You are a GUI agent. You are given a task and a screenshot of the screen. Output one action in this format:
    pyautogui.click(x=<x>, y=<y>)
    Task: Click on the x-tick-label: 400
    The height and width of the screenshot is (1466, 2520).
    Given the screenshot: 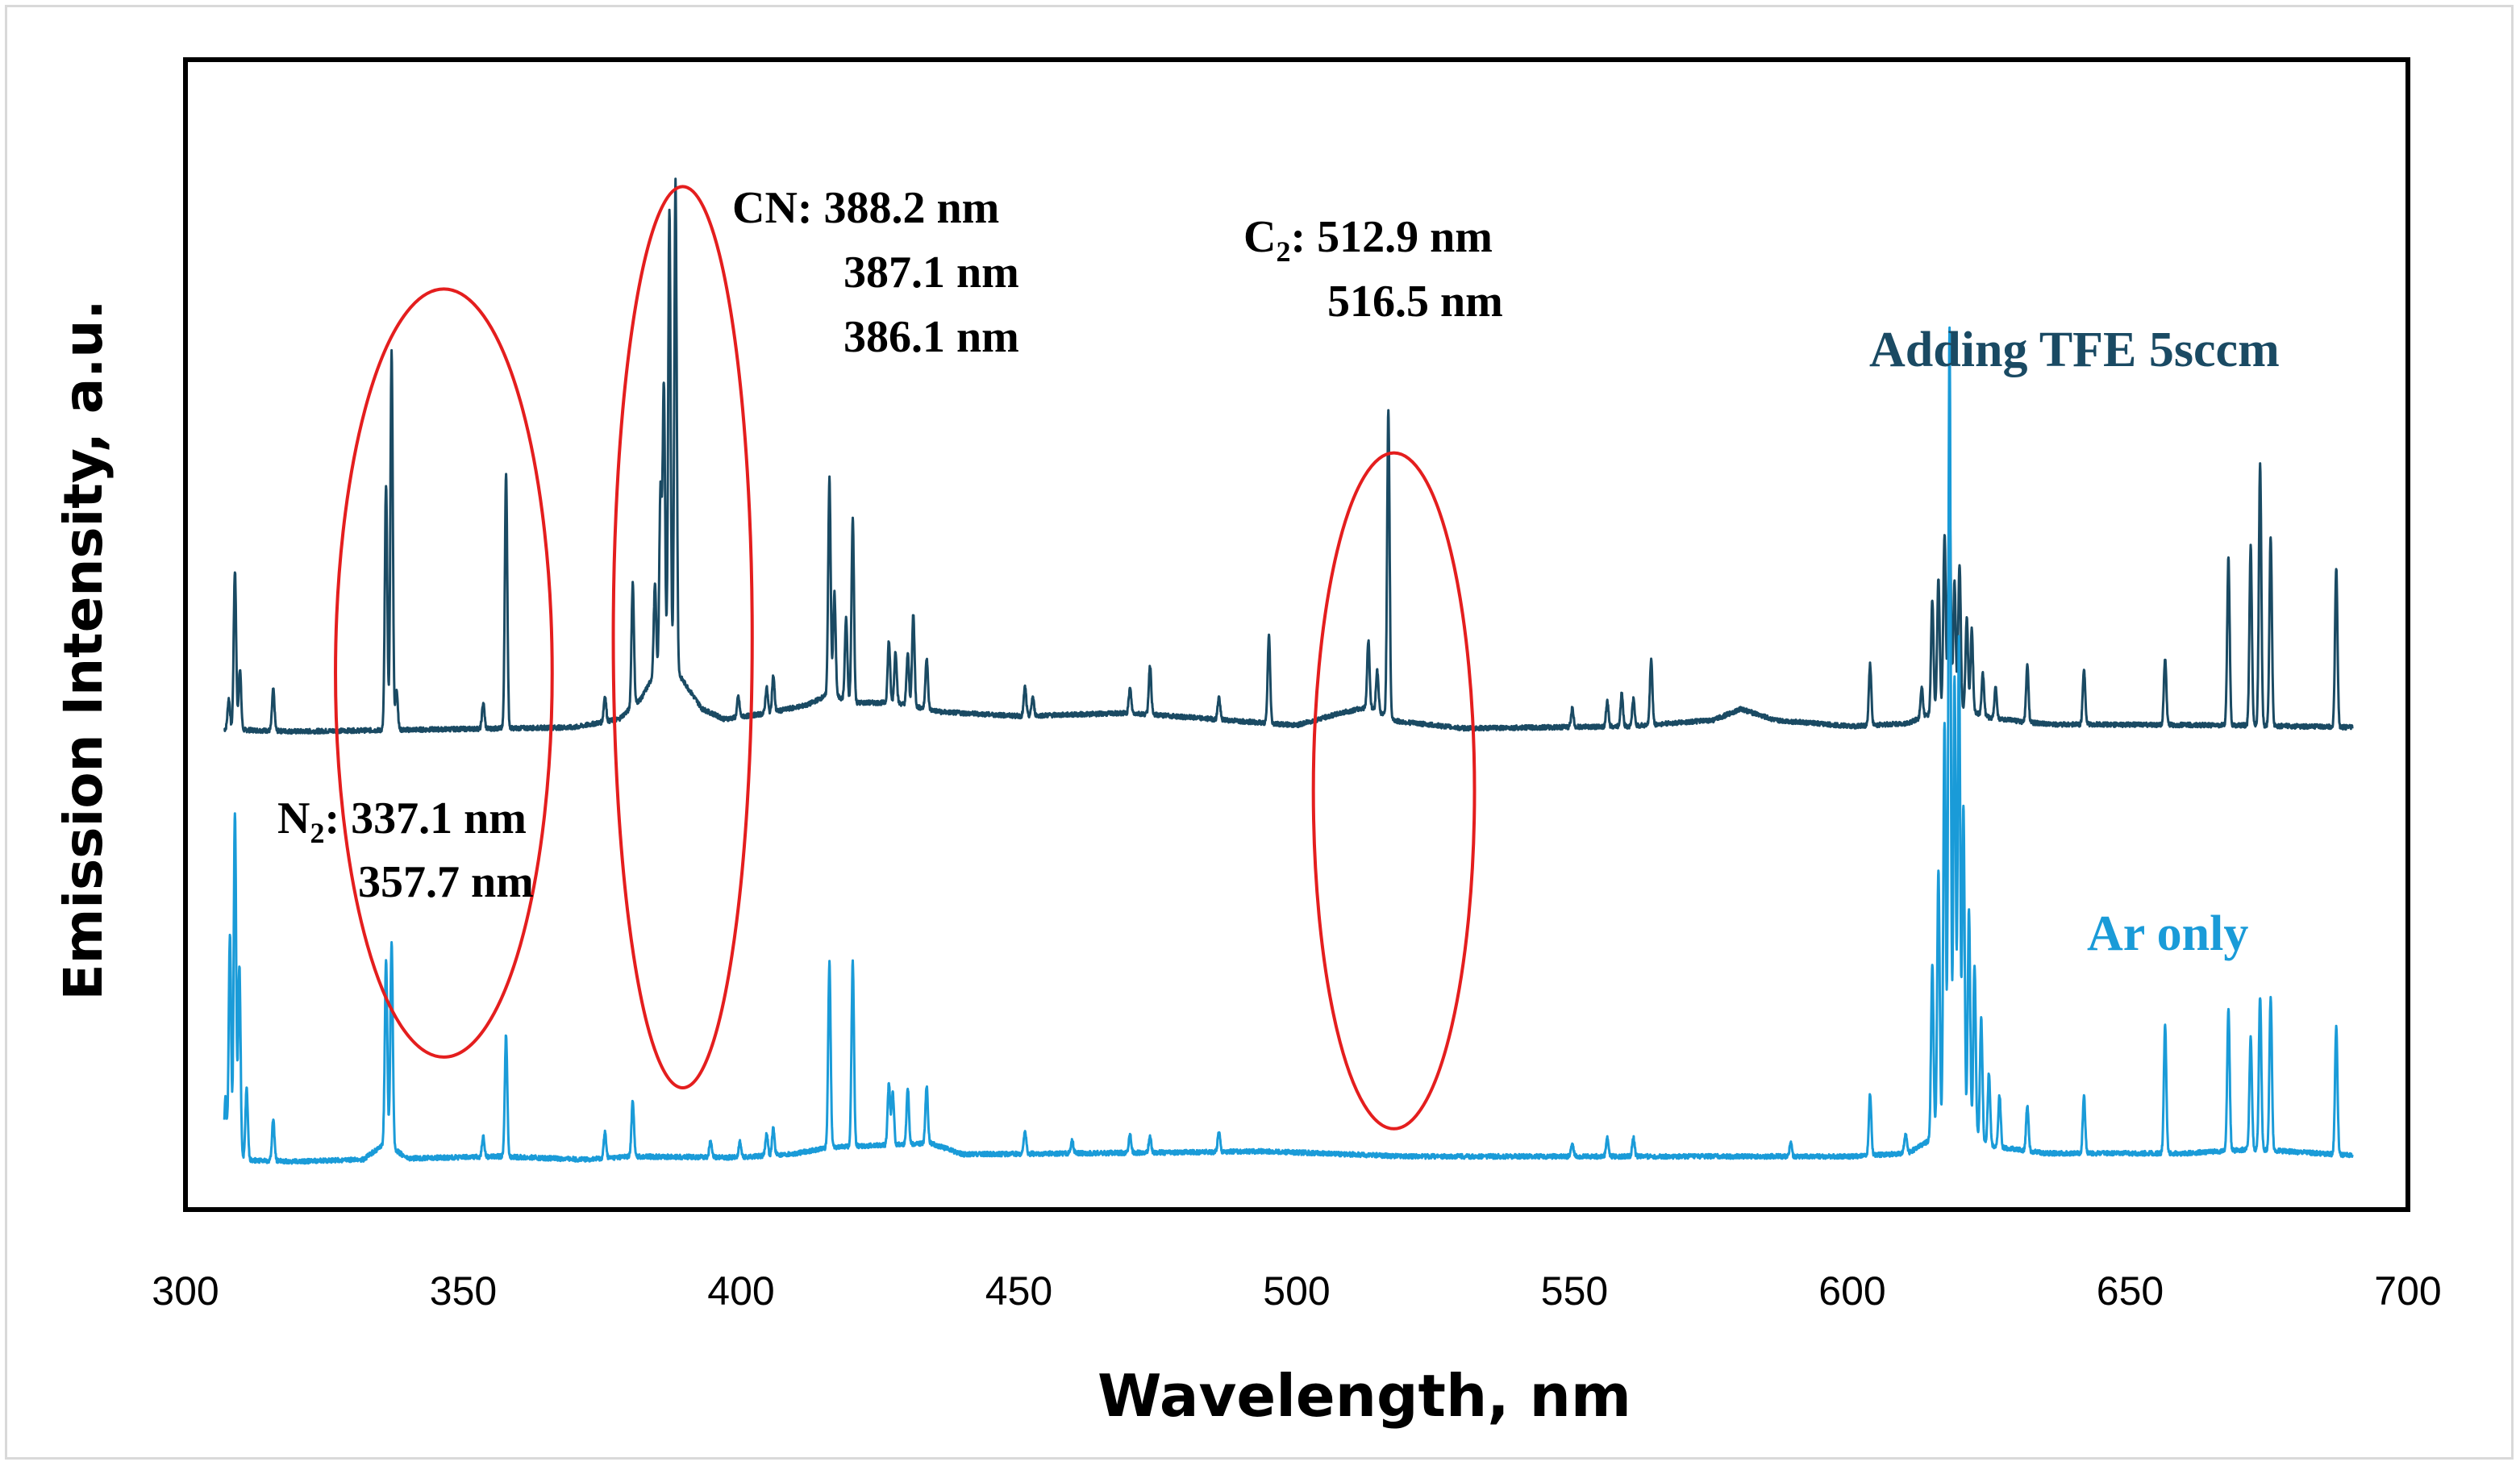 What is the action you would take?
    pyautogui.click(x=740, y=1291)
    